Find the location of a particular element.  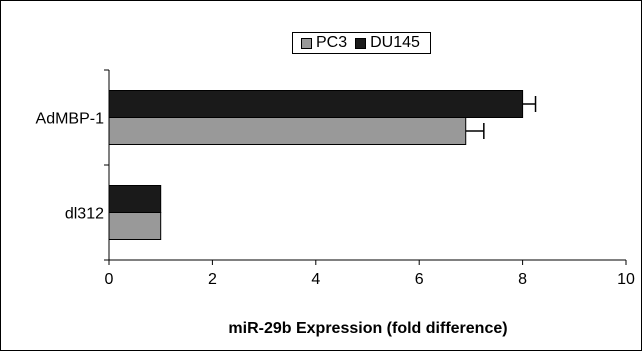

legend-label-pc3: PC3 is located at coordinates (332, 42).